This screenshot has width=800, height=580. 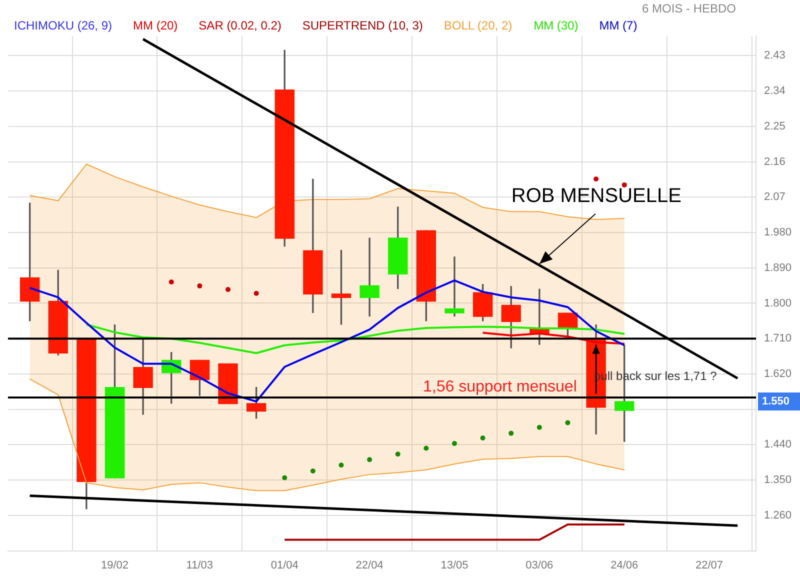 What do you see at coordinates (500, 387) in the screenshot?
I see `ref-line-label: 1,56 support mensuel` at bounding box center [500, 387].